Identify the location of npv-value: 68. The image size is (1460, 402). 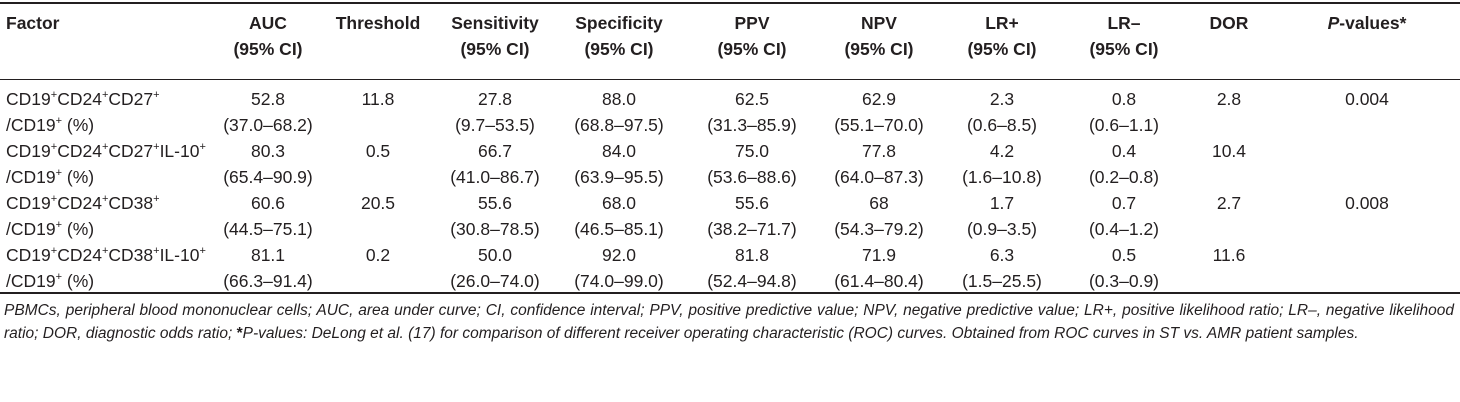
(879, 203).